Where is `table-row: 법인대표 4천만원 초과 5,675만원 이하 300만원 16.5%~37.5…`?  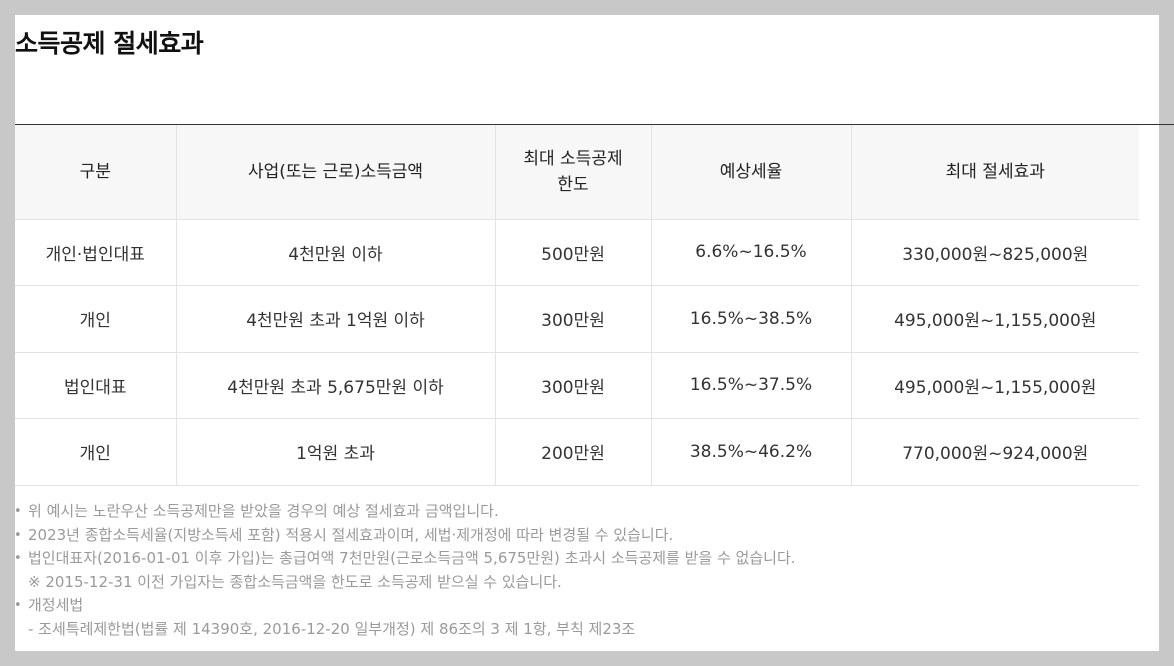
table-row: 법인대표 4천만원 초과 5,675만원 이하 300만원 16.5%~37.5… is located at coordinates (577, 385).